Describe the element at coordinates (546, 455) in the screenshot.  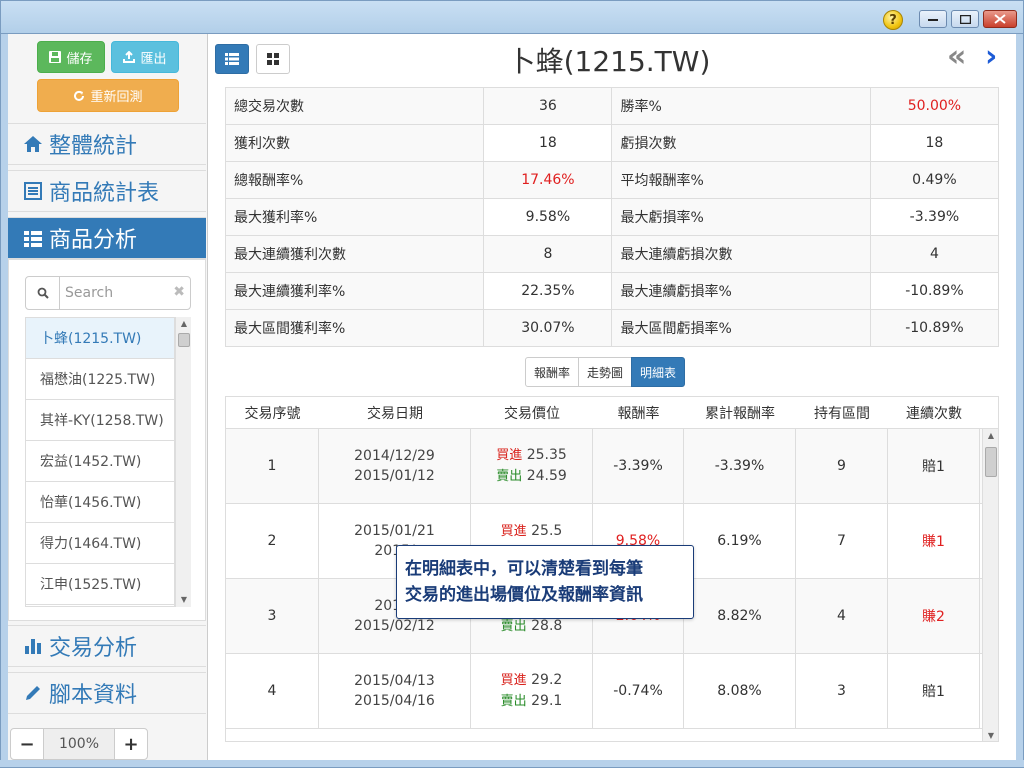
I see `buy-price: 25.35` at that location.